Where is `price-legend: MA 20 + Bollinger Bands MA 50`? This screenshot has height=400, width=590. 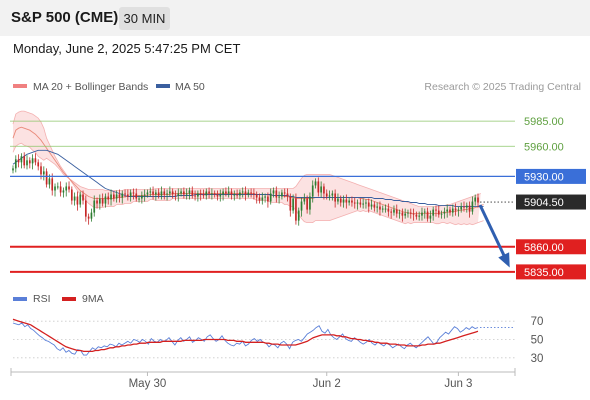
price-legend: MA 20 + Bollinger Bands MA 50 is located at coordinates (109, 87).